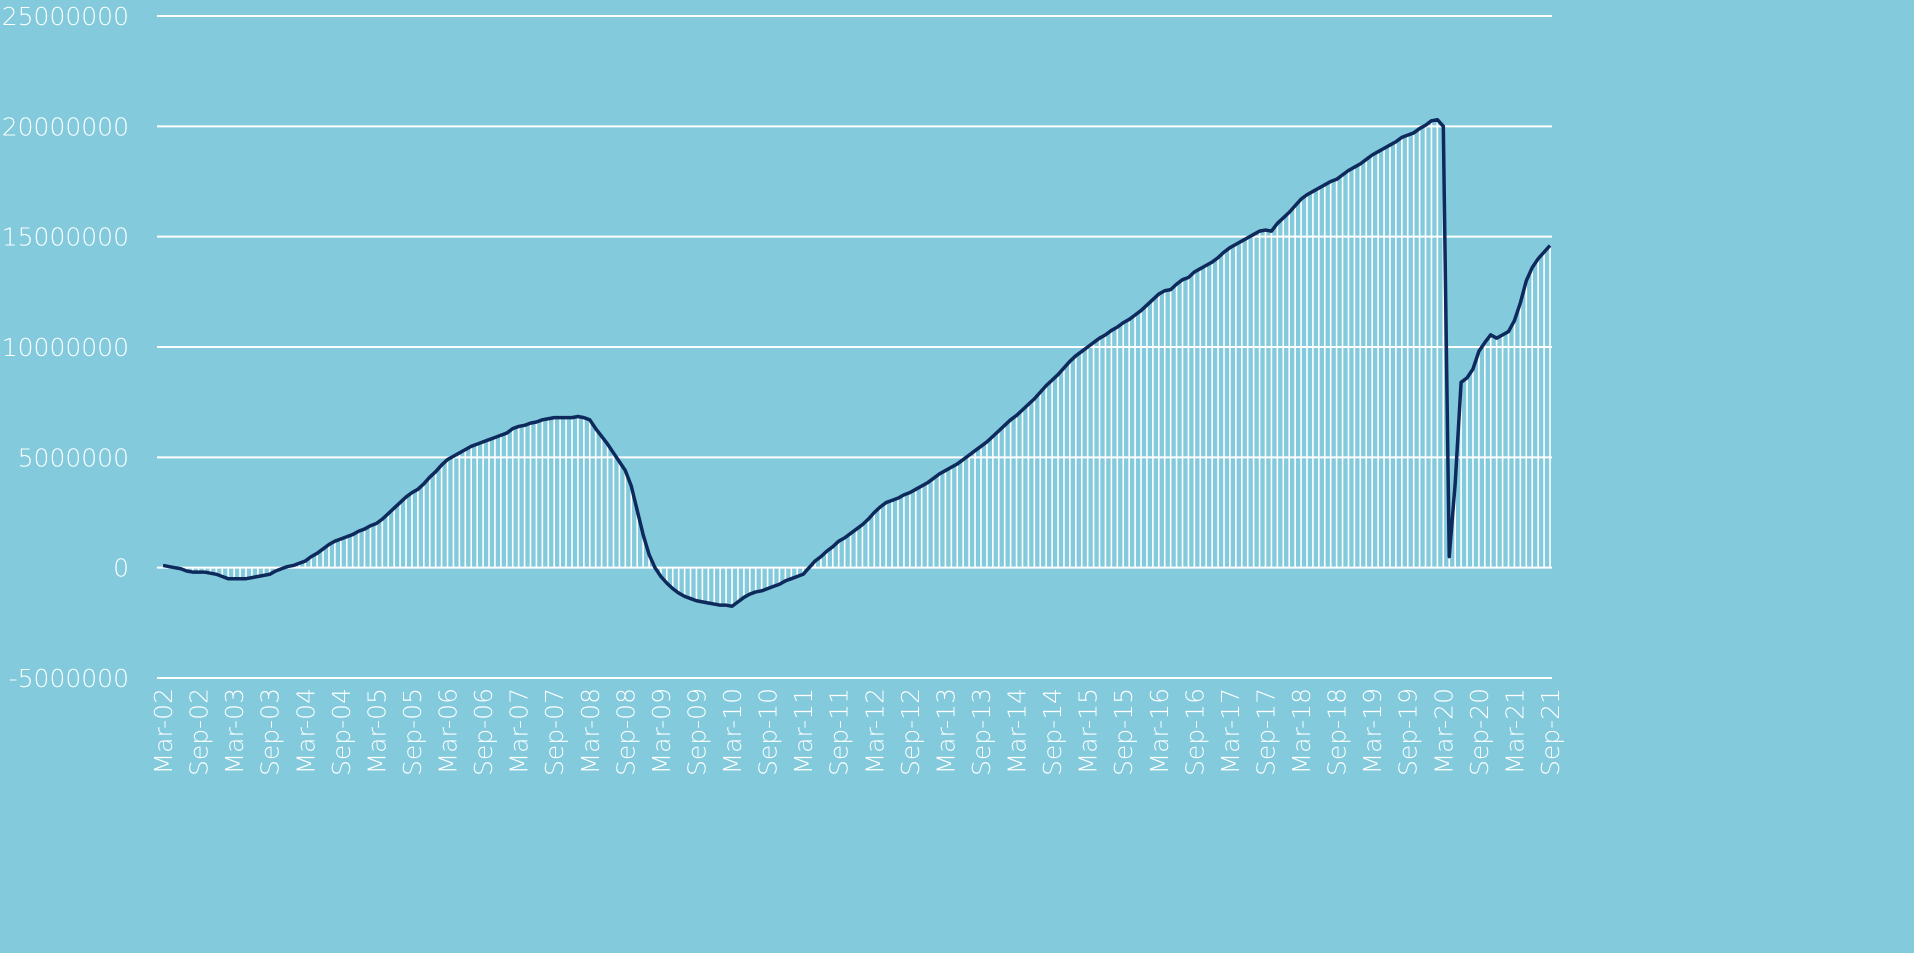 Image resolution: width=1914 pixels, height=953 pixels. Describe the element at coordinates (234, 731) in the screenshot. I see `x-tick-label: Mar-03` at that location.